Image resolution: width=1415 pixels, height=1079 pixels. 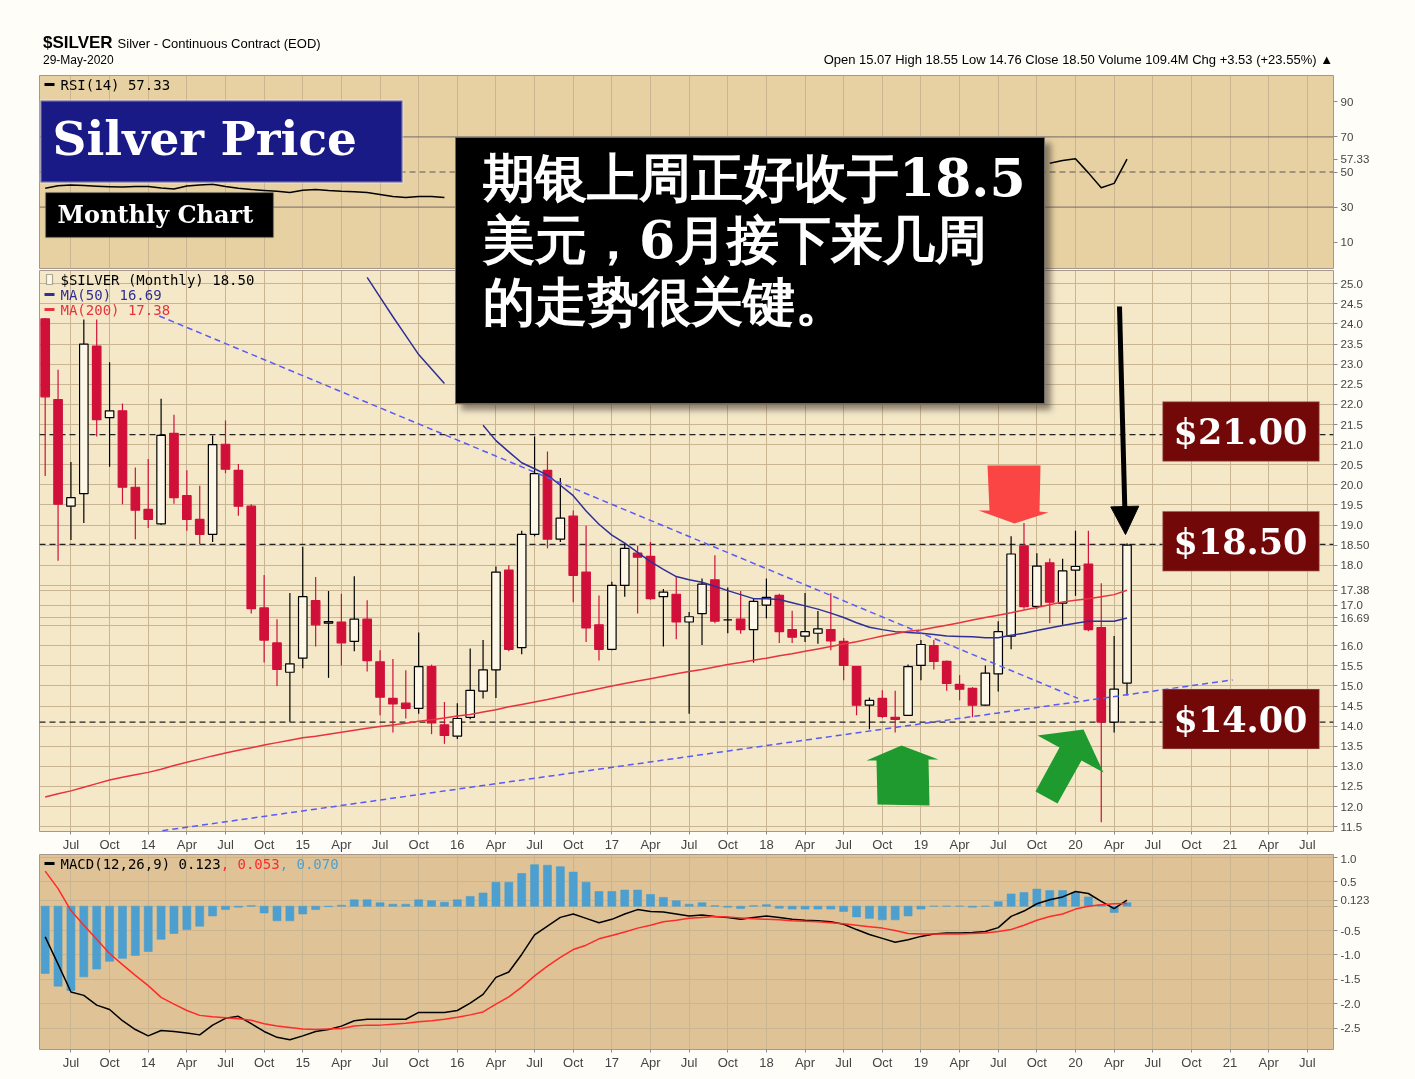 I want to click on annotation: 期银上周正好收于18.5美元，6月接下来几周的走势很关键。, so click(x=755, y=240).